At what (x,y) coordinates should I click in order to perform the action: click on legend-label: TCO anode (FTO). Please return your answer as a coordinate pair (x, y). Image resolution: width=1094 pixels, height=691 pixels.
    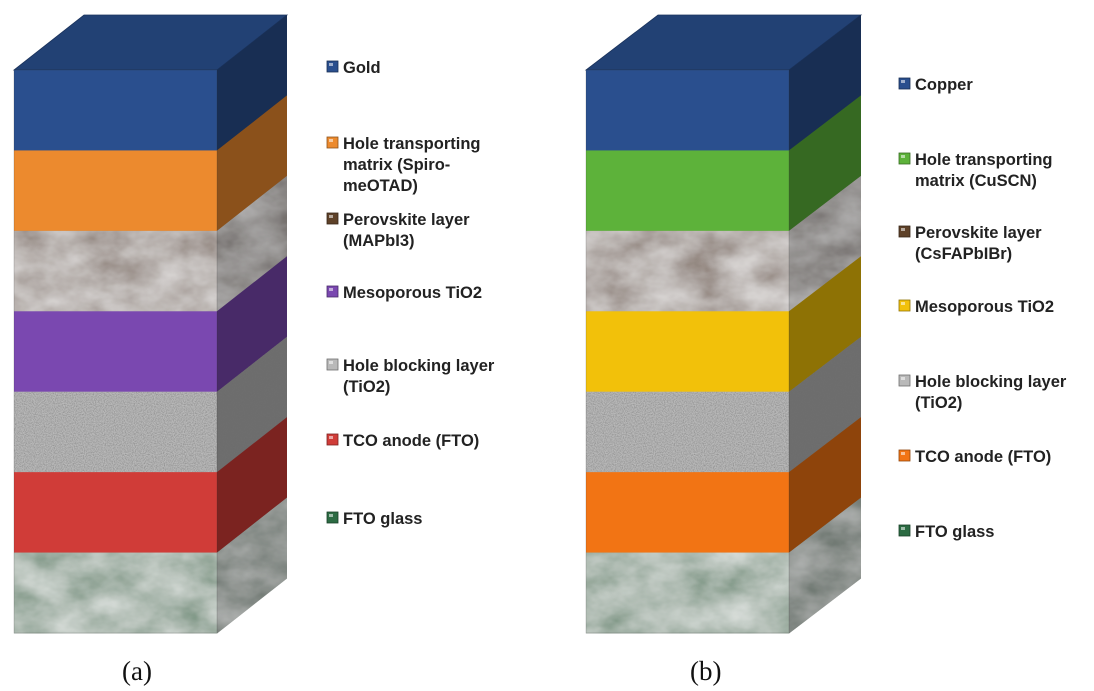
    Looking at the image, I should click on (983, 457).